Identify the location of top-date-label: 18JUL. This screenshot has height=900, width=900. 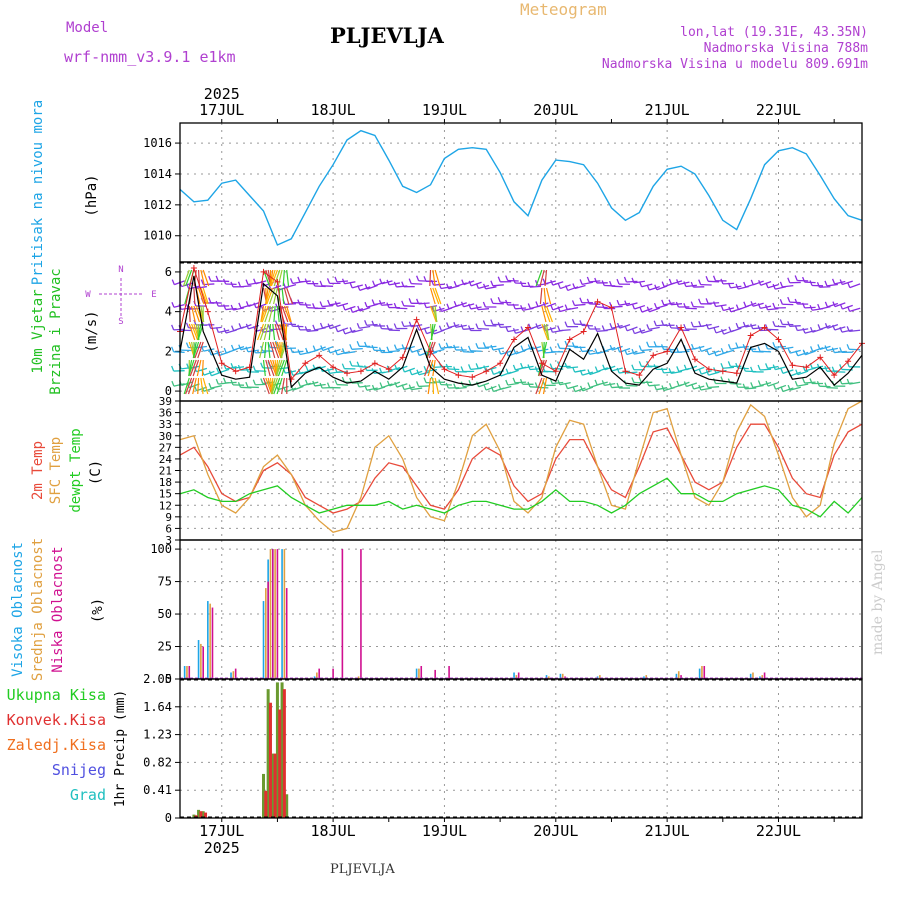
(333, 110).